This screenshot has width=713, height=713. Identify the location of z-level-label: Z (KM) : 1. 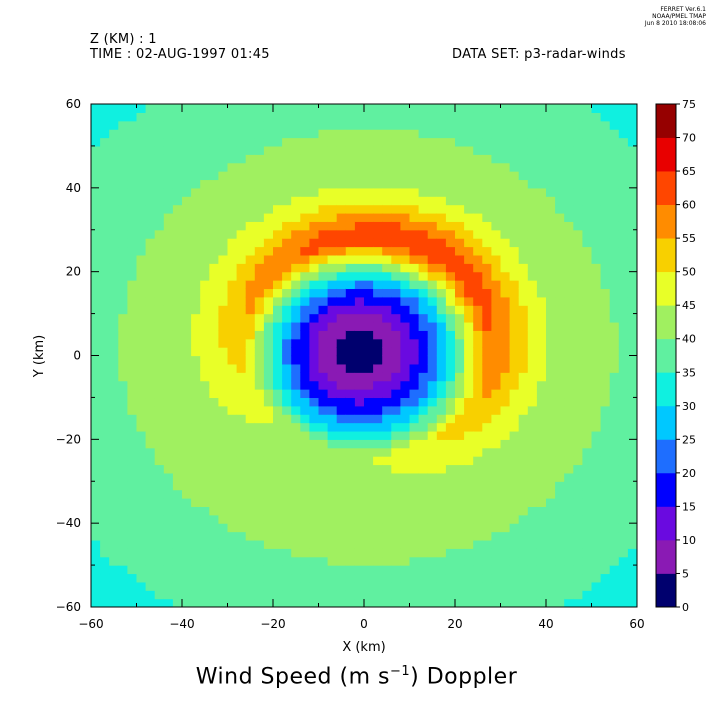
(123, 39).